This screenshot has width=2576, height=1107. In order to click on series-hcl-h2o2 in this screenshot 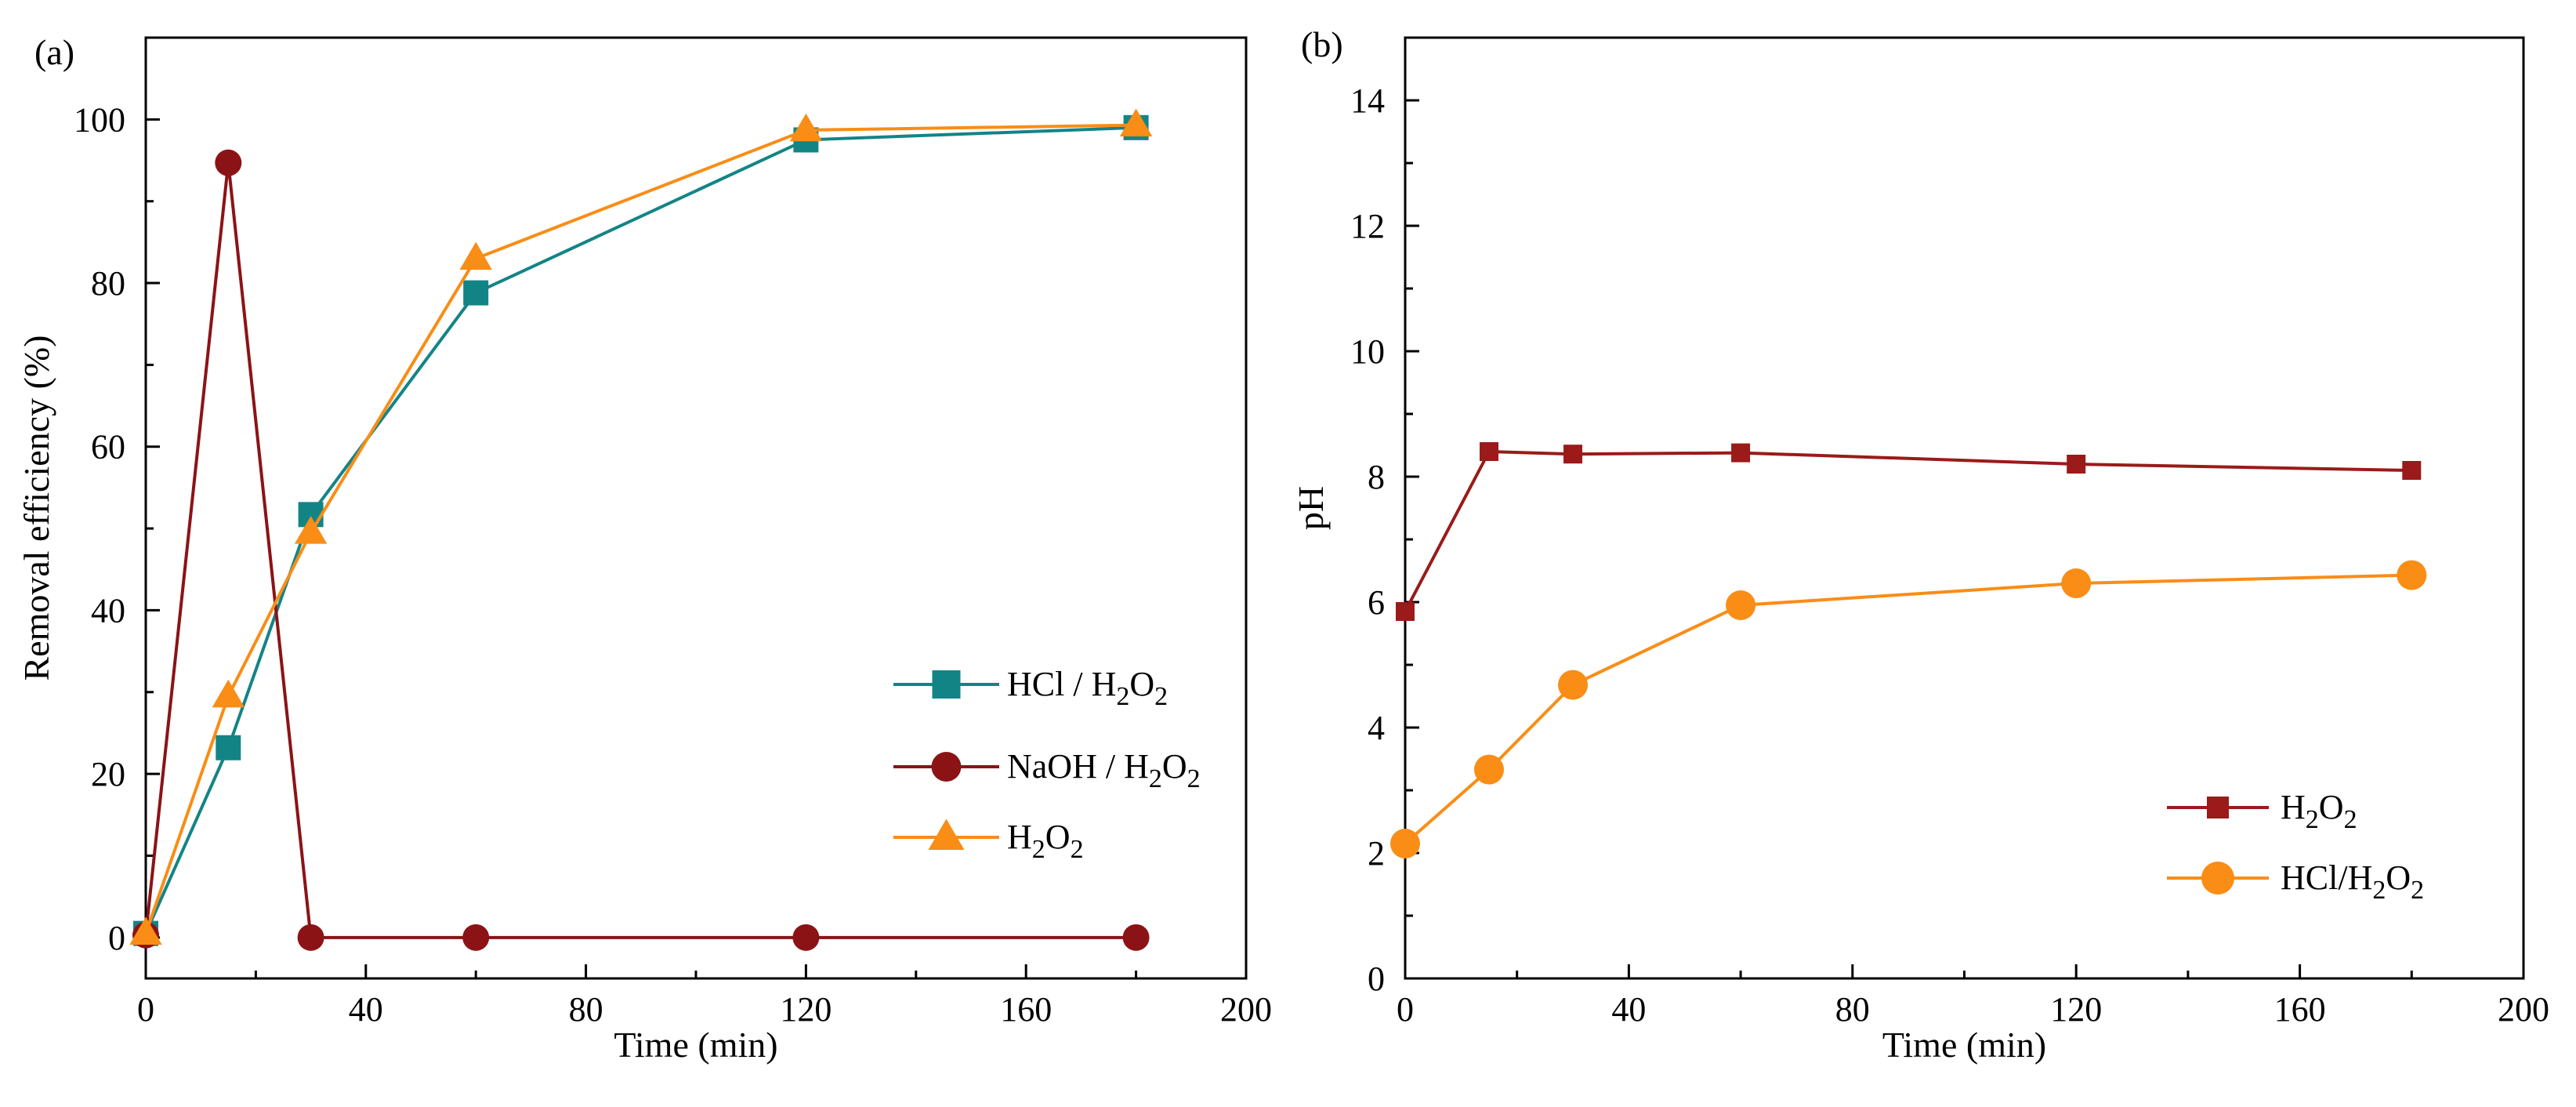, I will do `click(1908, 709)`.